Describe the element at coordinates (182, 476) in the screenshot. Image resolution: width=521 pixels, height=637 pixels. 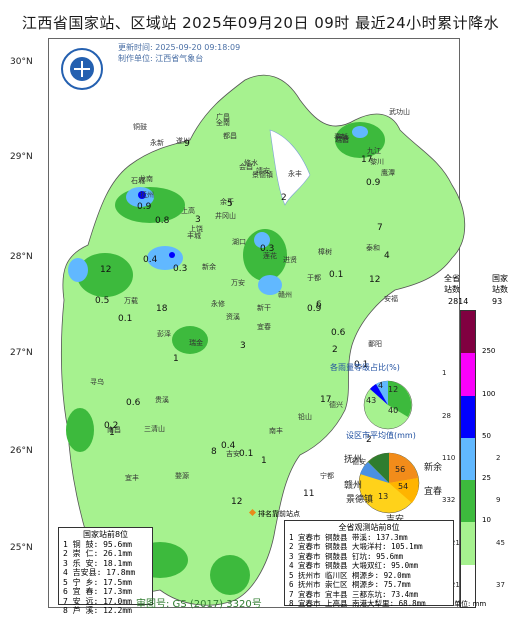
I see `place-label: 婺源` at that location.